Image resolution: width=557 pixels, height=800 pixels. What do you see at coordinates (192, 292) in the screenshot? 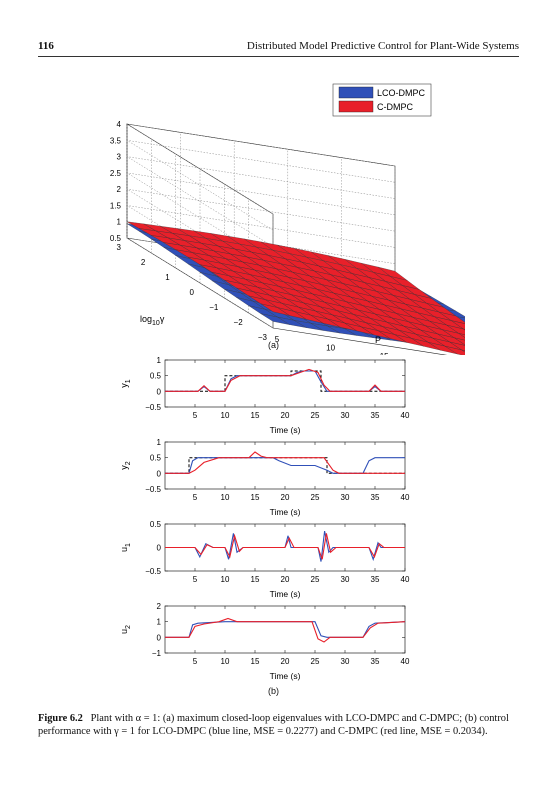
I see `log-gamma-tick-label: 0` at bounding box center [192, 292].